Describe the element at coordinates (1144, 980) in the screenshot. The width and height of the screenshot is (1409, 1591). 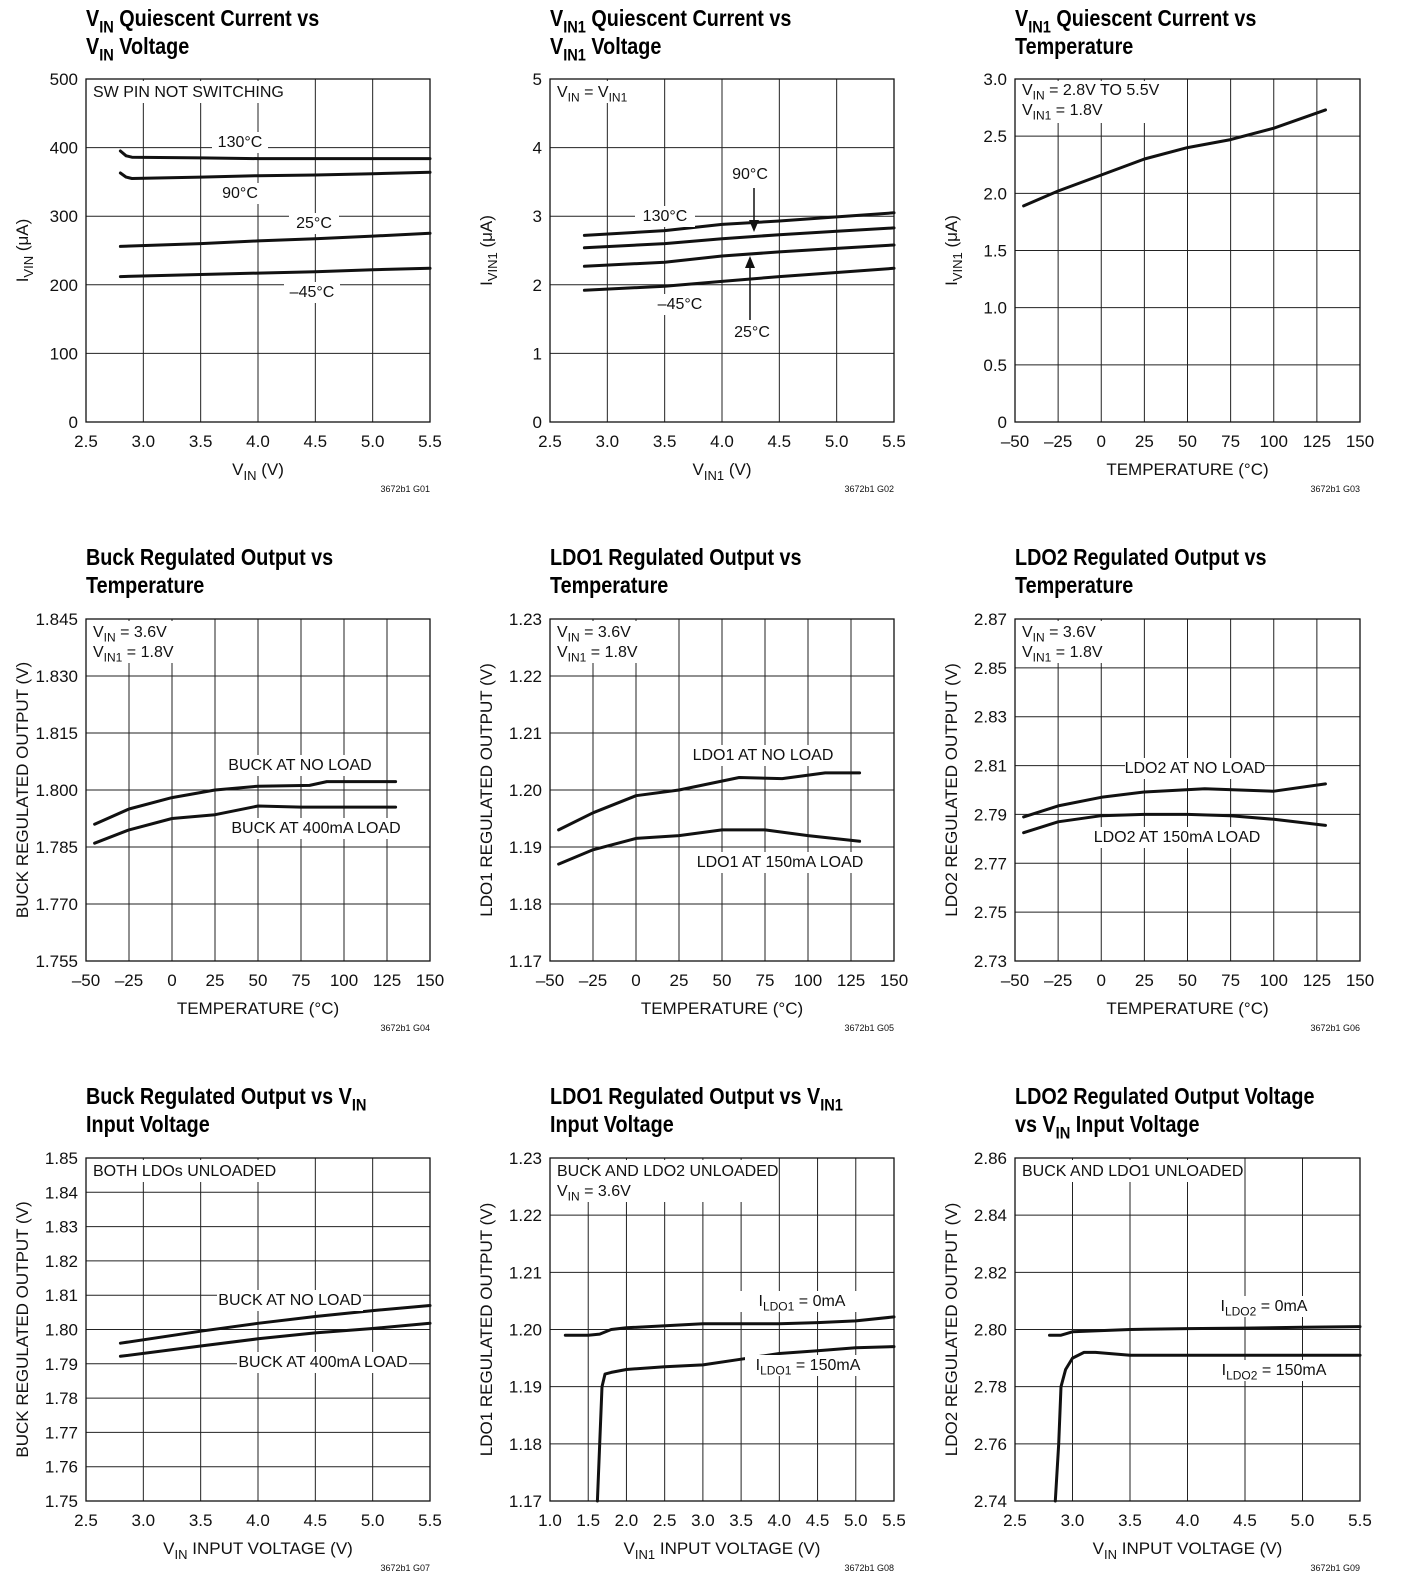
I see `x-tick-label: 25` at that location.